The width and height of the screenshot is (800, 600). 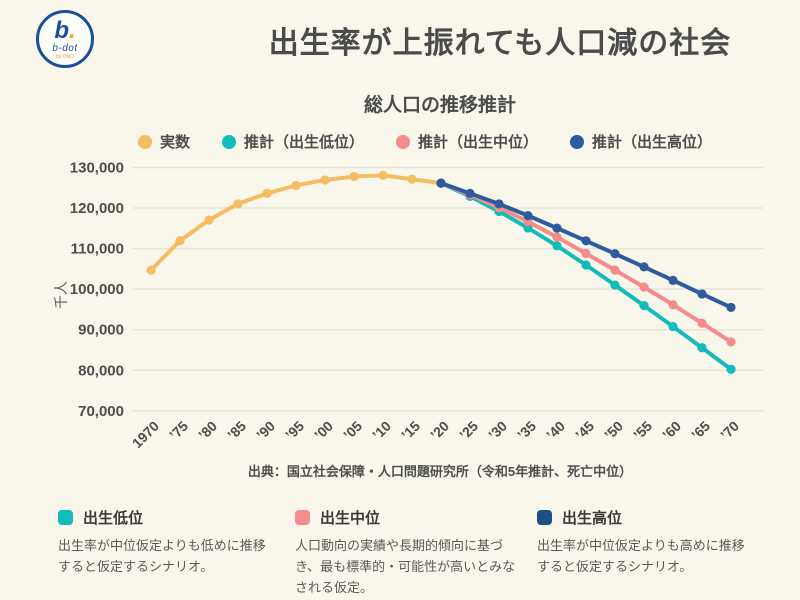 I want to click on logo-name: b-dot, so click(x=65, y=48).